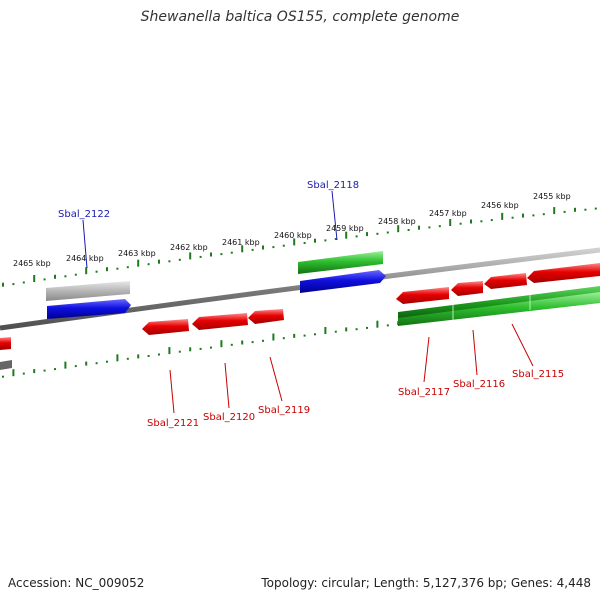  Describe the element at coordinates (32, 263) in the screenshot. I see `tick-label: 2465 kbp` at that location.